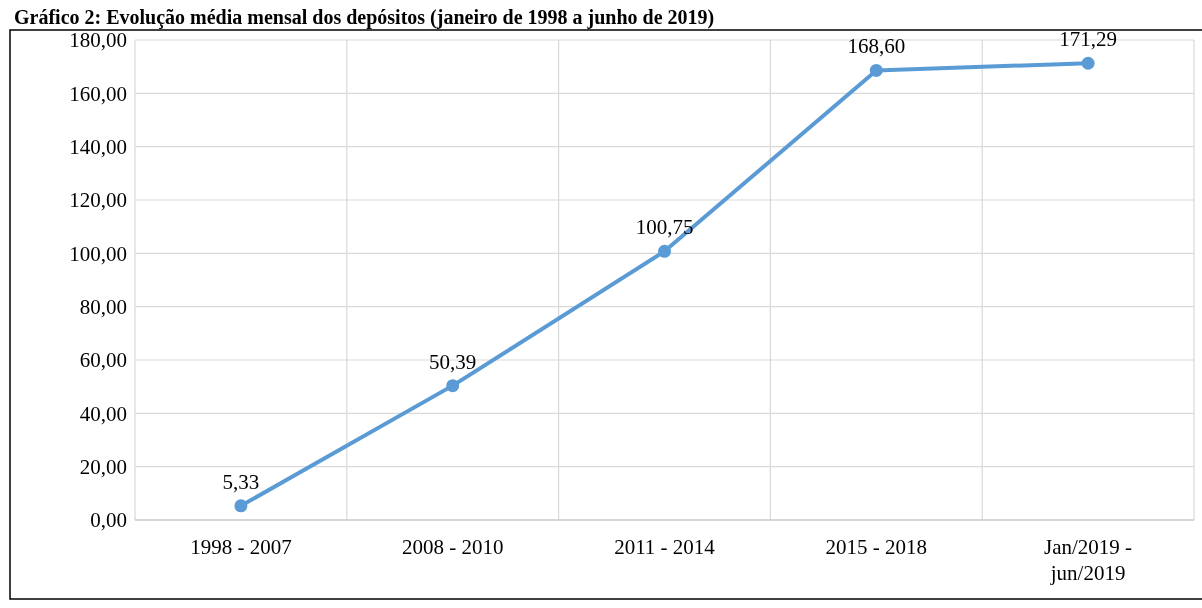 This screenshot has width=1202, height=608. Describe the element at coordinates (876, 547) in the screenshot. I see `x-tick-label: 2015 - 2018` at that location.